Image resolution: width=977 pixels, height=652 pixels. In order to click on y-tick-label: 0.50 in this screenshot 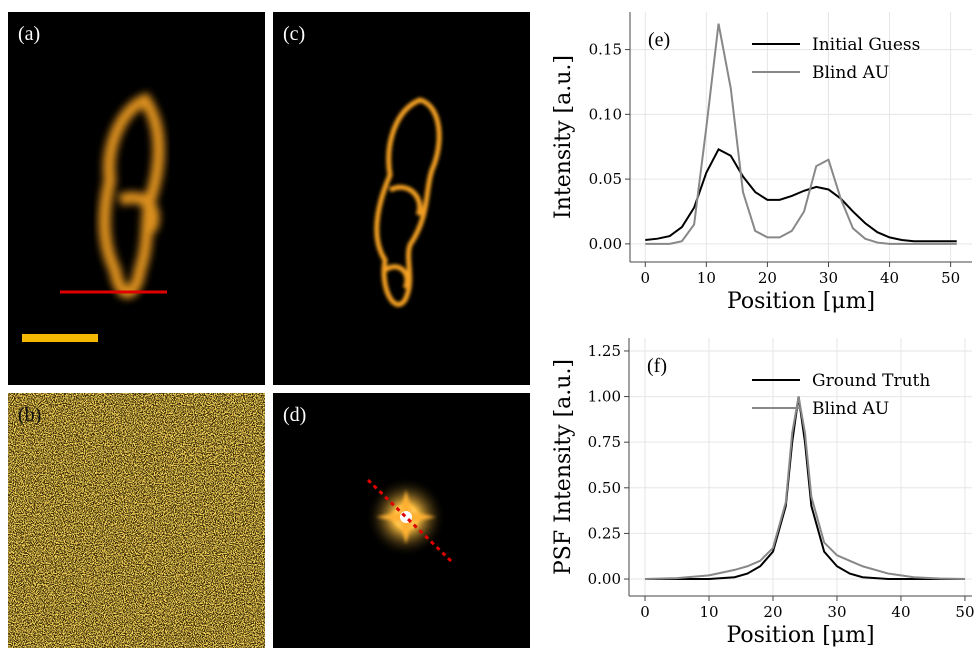, I will do `click(604, 488)`.